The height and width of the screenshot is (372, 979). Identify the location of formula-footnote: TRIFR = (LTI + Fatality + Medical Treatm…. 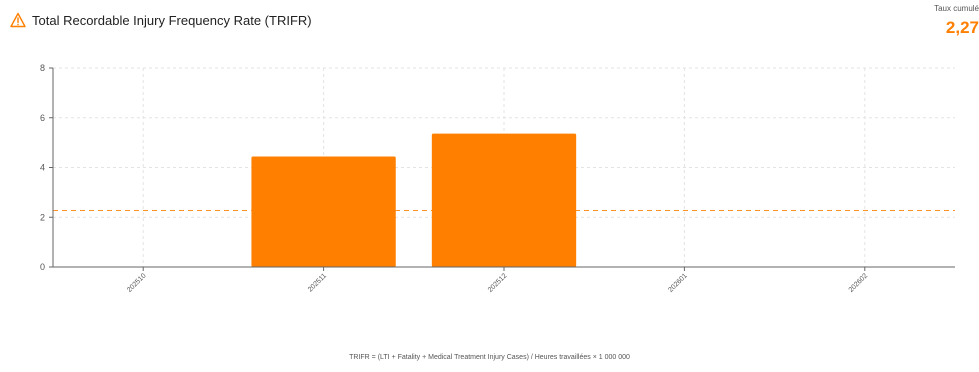
(489, 357).